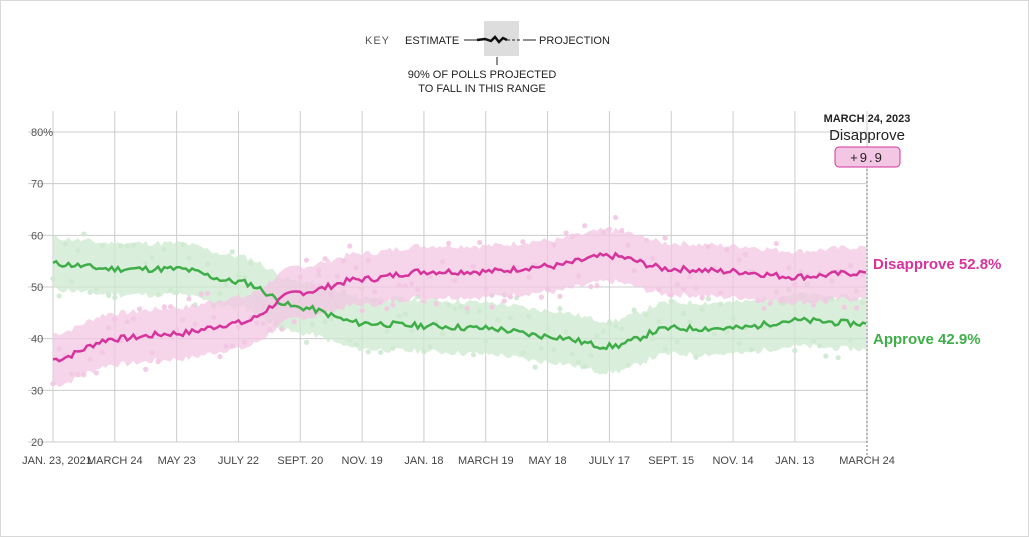 The image size is (1029, 537). I want to click on x-tick-label: JAN. 23, 2021, so click(57, 461).